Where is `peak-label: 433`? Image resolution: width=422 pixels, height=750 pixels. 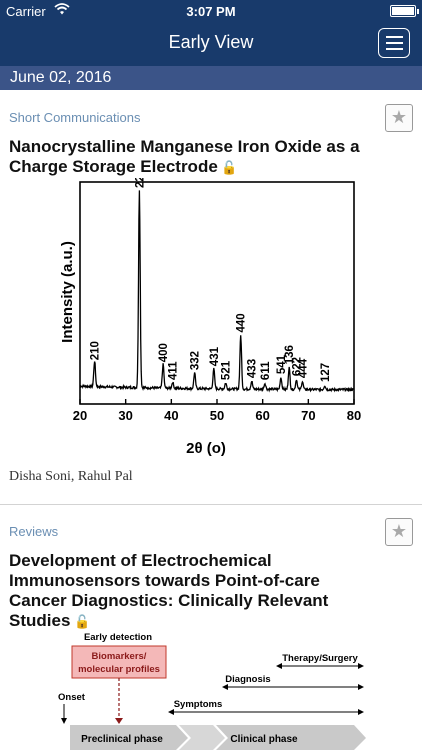
peak-label: 433 is located at coordinates (253, 368).